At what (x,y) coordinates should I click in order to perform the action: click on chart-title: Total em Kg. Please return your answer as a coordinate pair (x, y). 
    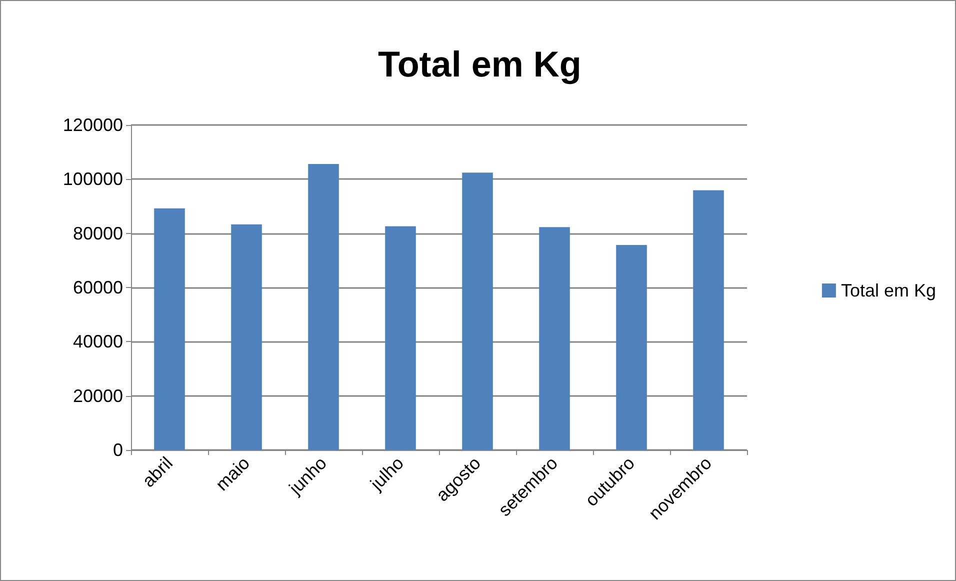
    Looking at the image, I should click on (480, 64).